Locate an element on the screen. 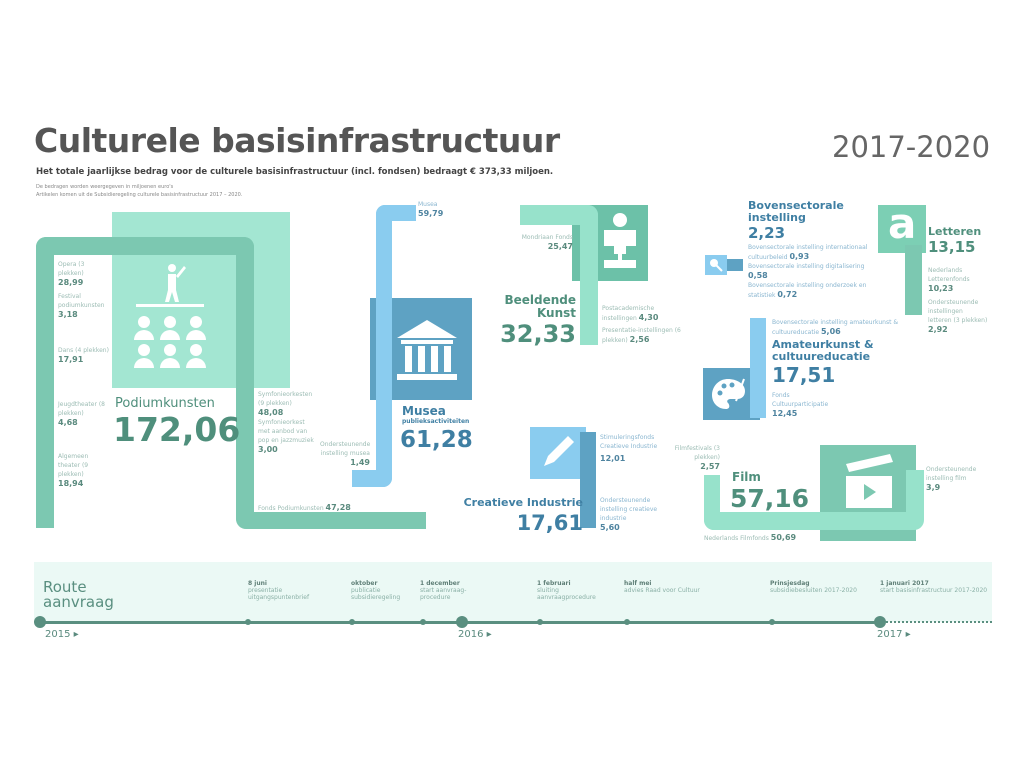  amateur-total: 17,51 is located at coordinates (804, 375).